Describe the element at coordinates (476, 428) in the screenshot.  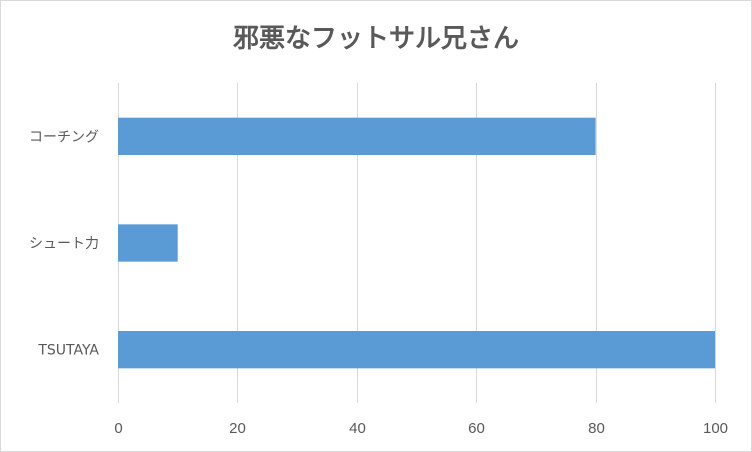
I see `x-tick-label: 60` at that location.